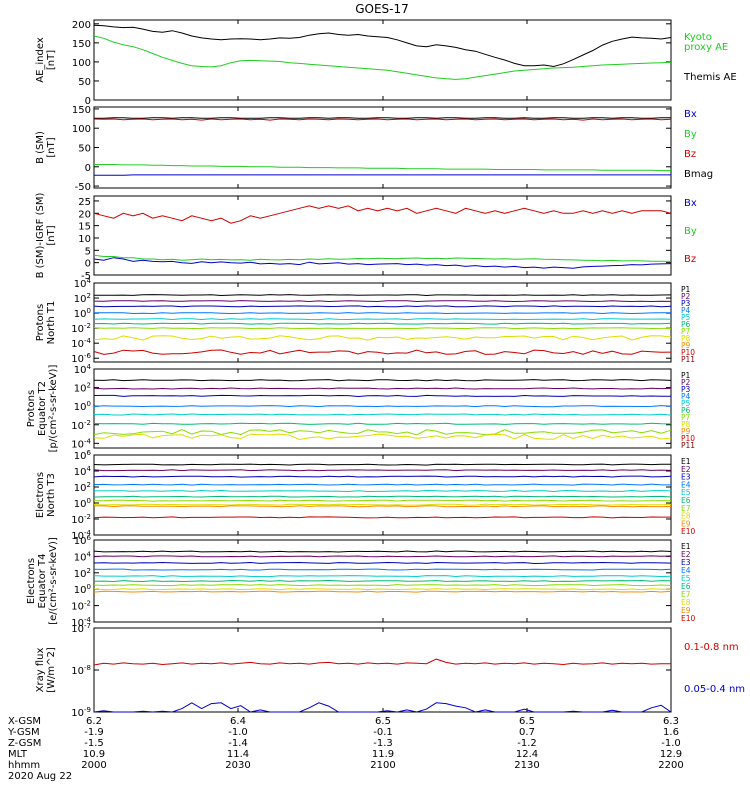 The height and width of the screenshot is (800, 750). I want to click on y-tick-label: 15, so click(84, 227).